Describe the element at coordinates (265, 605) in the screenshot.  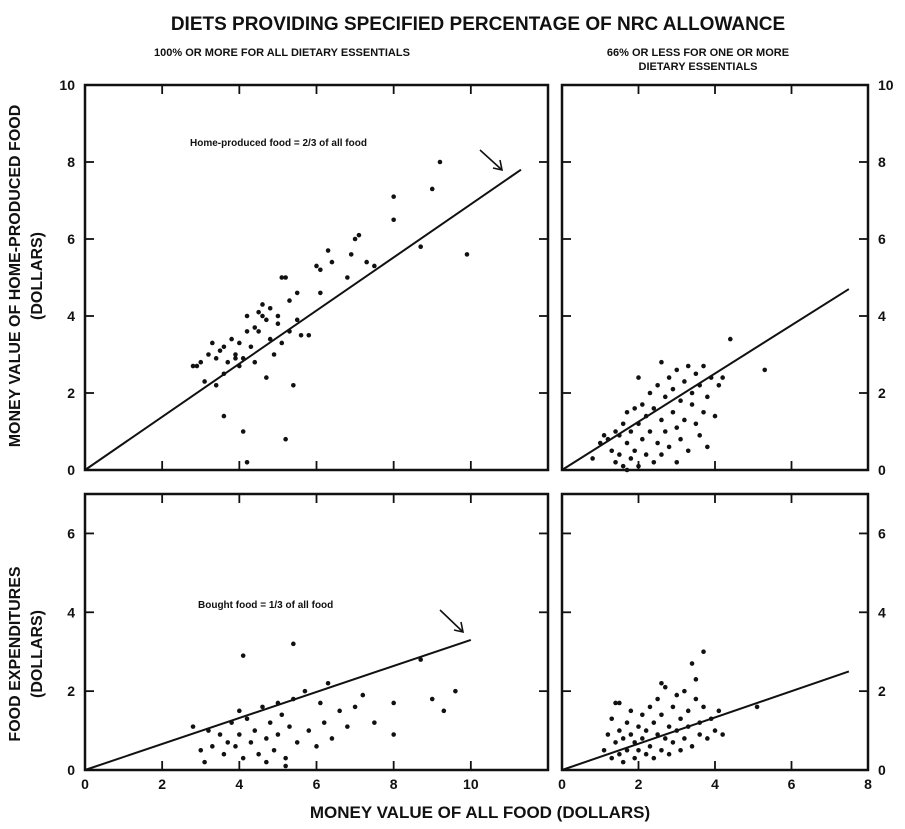
I see `line-annotation: Bought food = 1/3 of all food` at that location.